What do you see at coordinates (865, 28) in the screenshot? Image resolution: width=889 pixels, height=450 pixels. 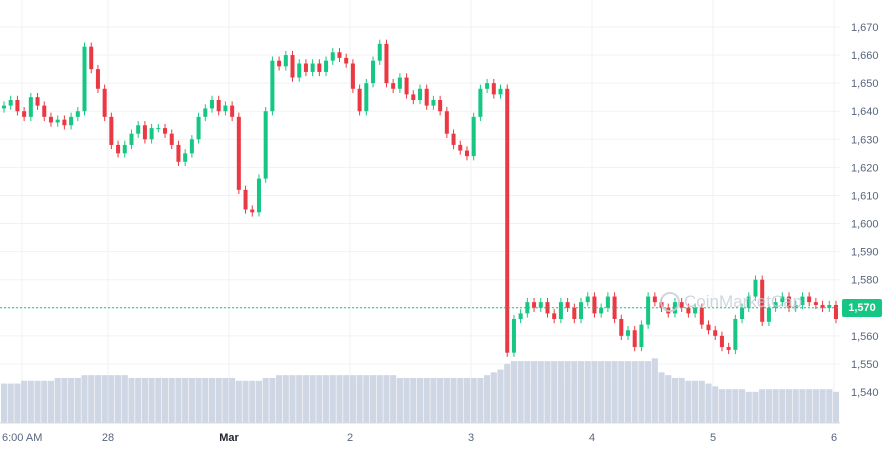 I see `y-tick-label: 1,670` at bounding box center [865, 28].